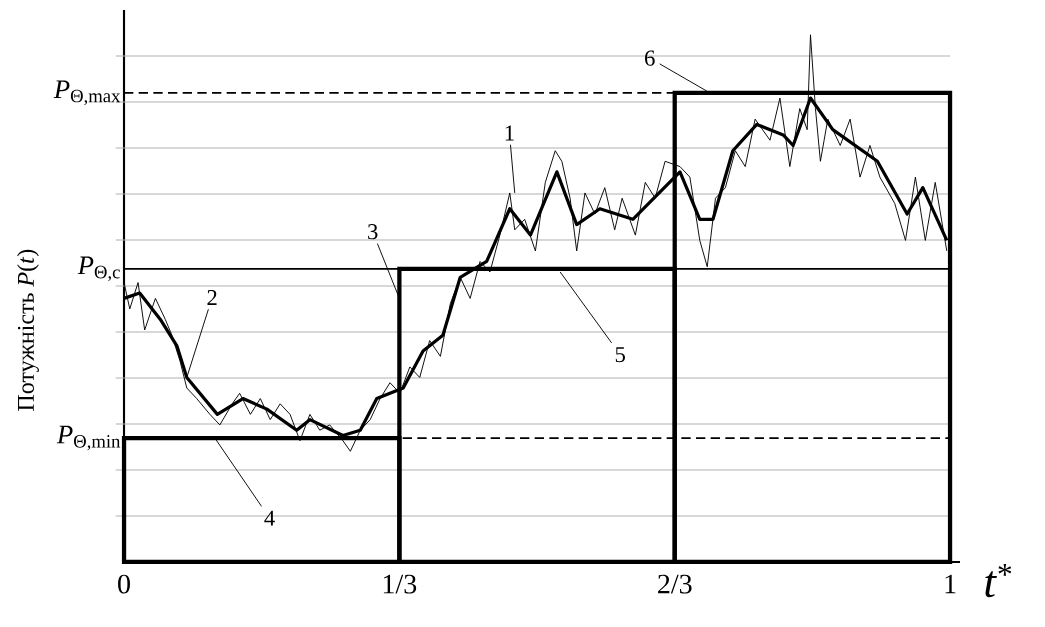  What do you see at coordinates (98, 269) in the screenshot?
I see `ref-line-label: P$_{Θ,c}$` at bounding box center [98, 269].